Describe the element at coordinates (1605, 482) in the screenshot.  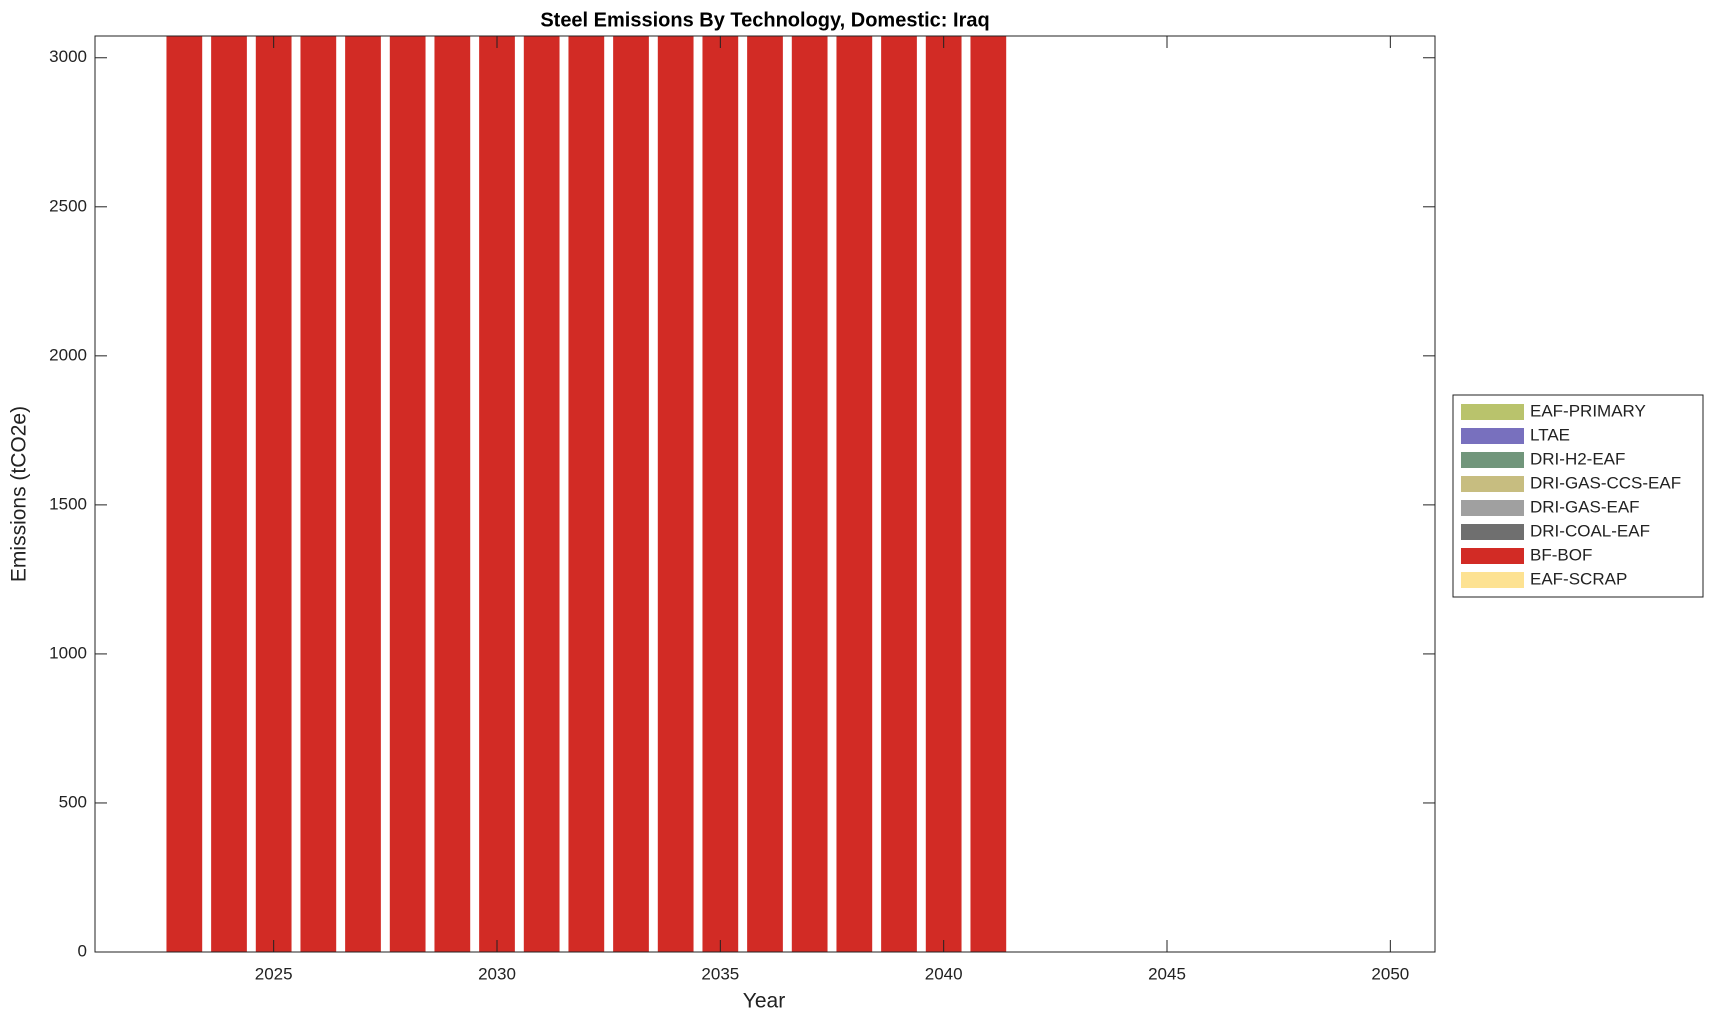
I see `legend-label: DRI-GAS-CCS-EAF` at that location.